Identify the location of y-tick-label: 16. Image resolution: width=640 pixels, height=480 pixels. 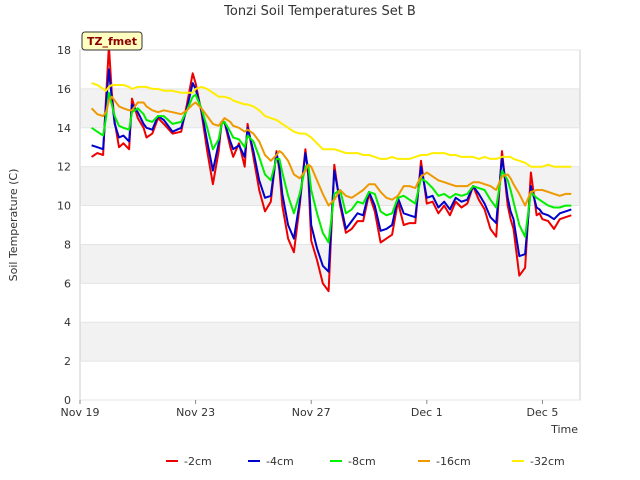
(64, 89).